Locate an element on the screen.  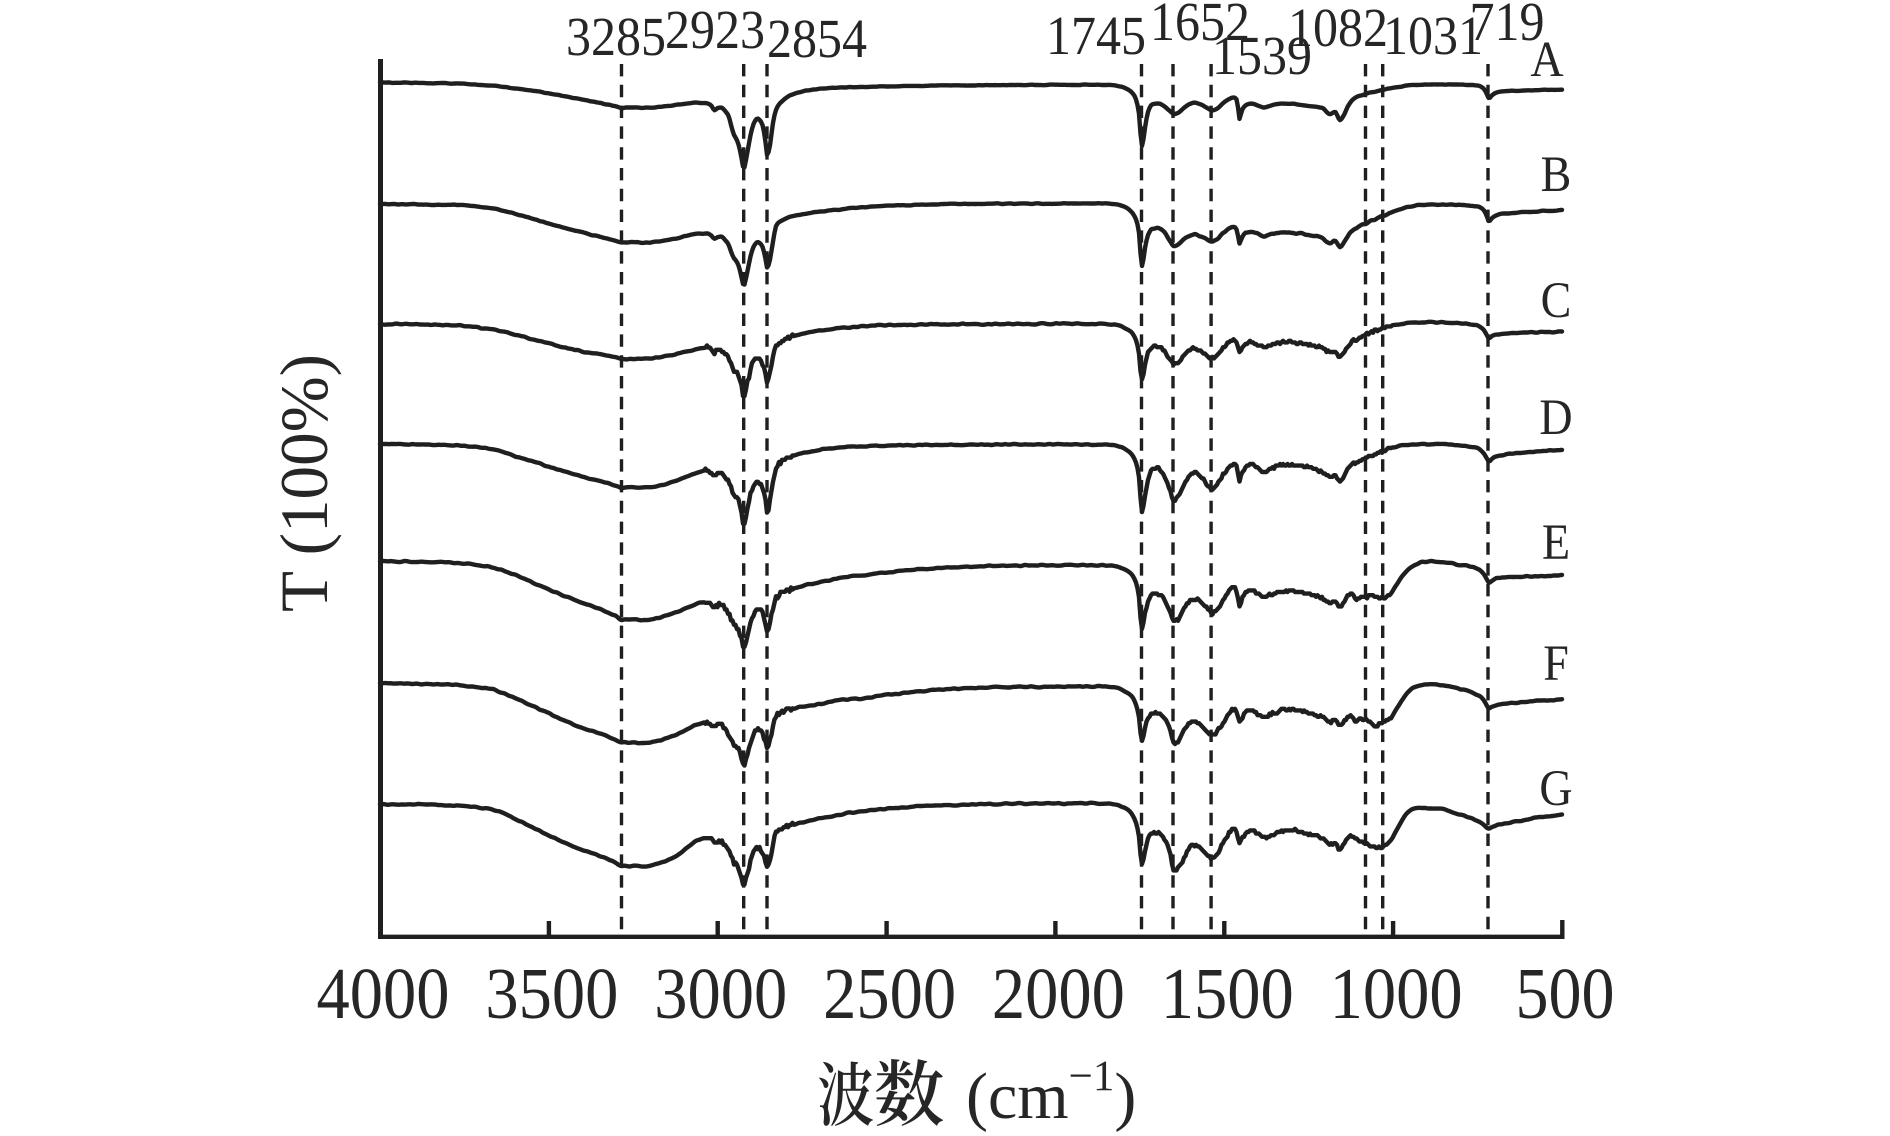
svg-text: G is located at coordinates (1555, 788).